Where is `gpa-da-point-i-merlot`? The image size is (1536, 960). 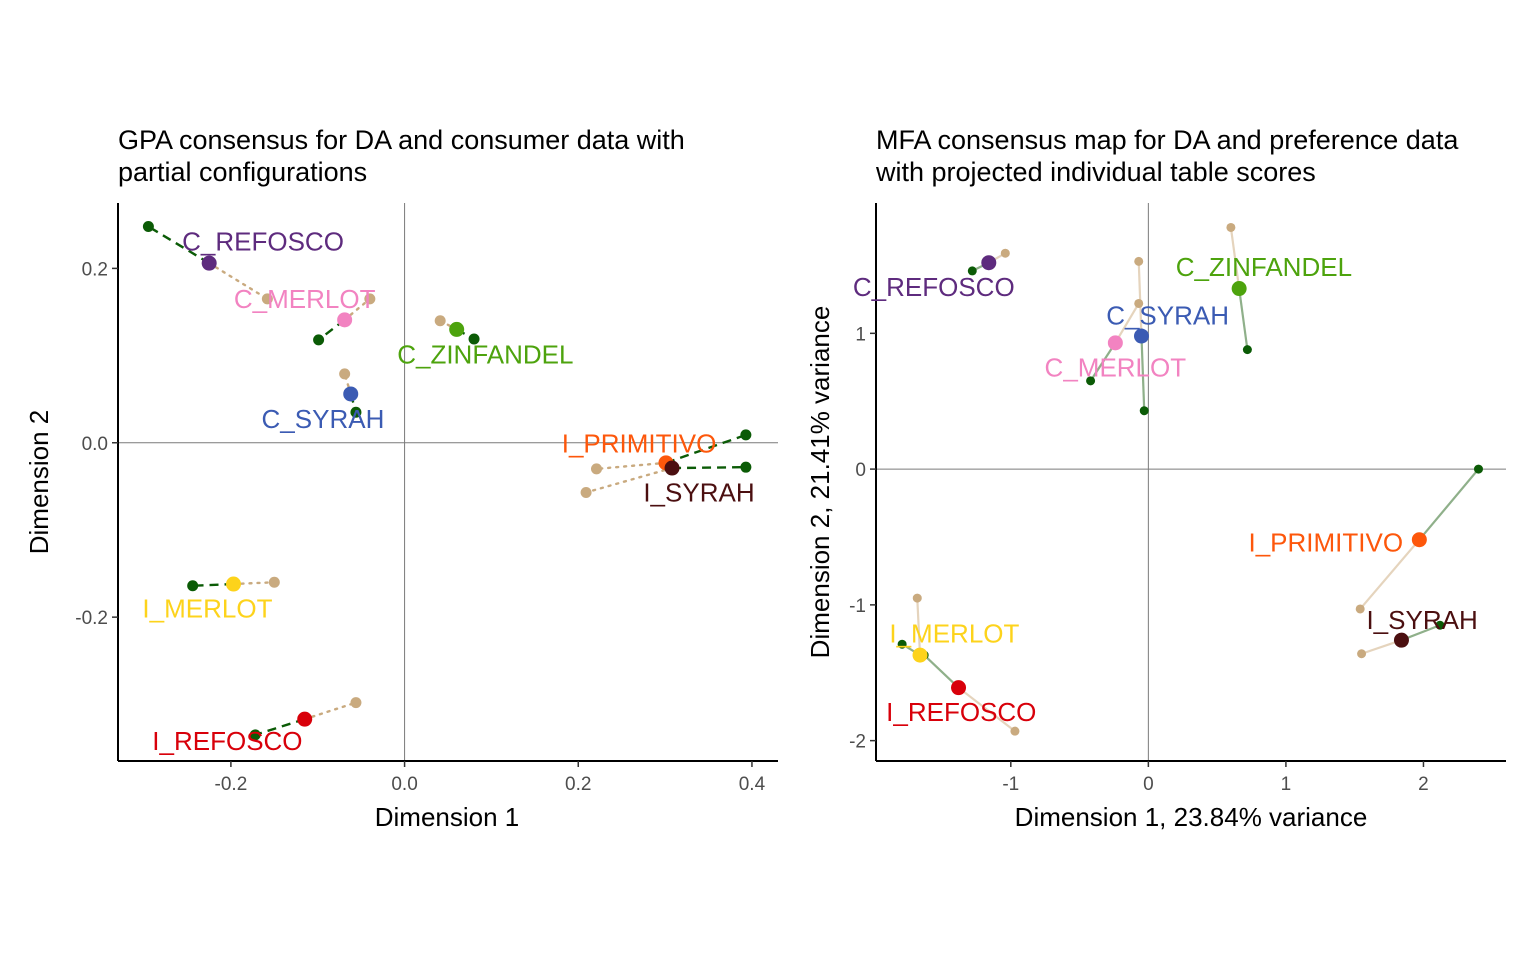 gpa-da-point-i-merlot is located at coordinates (193, 586).